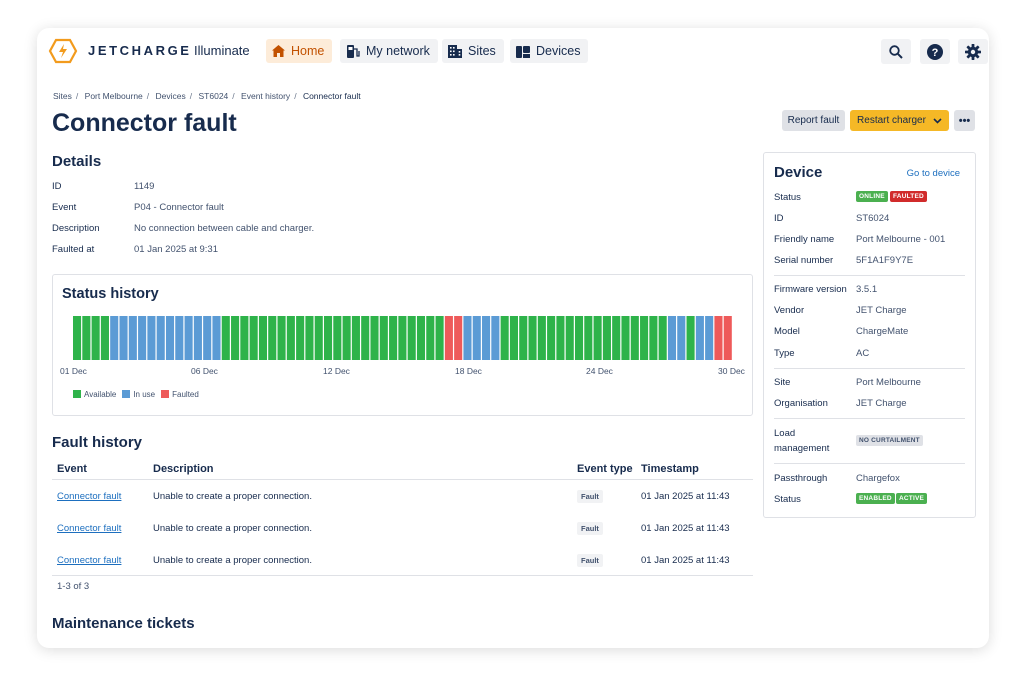 Image resolution: width=1024 pixels, height=689 pixels. What do you see at coordinates (964, 120) in the screenshot?
I see `more-actions-button: •••` at bounding box center [964, 120].